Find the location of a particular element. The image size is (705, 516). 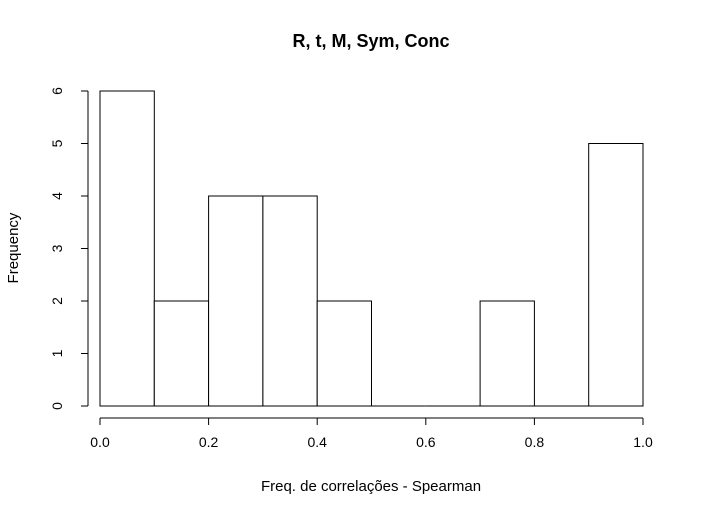

x-tick-label: 1.0 is located at coordinates (643, 442).